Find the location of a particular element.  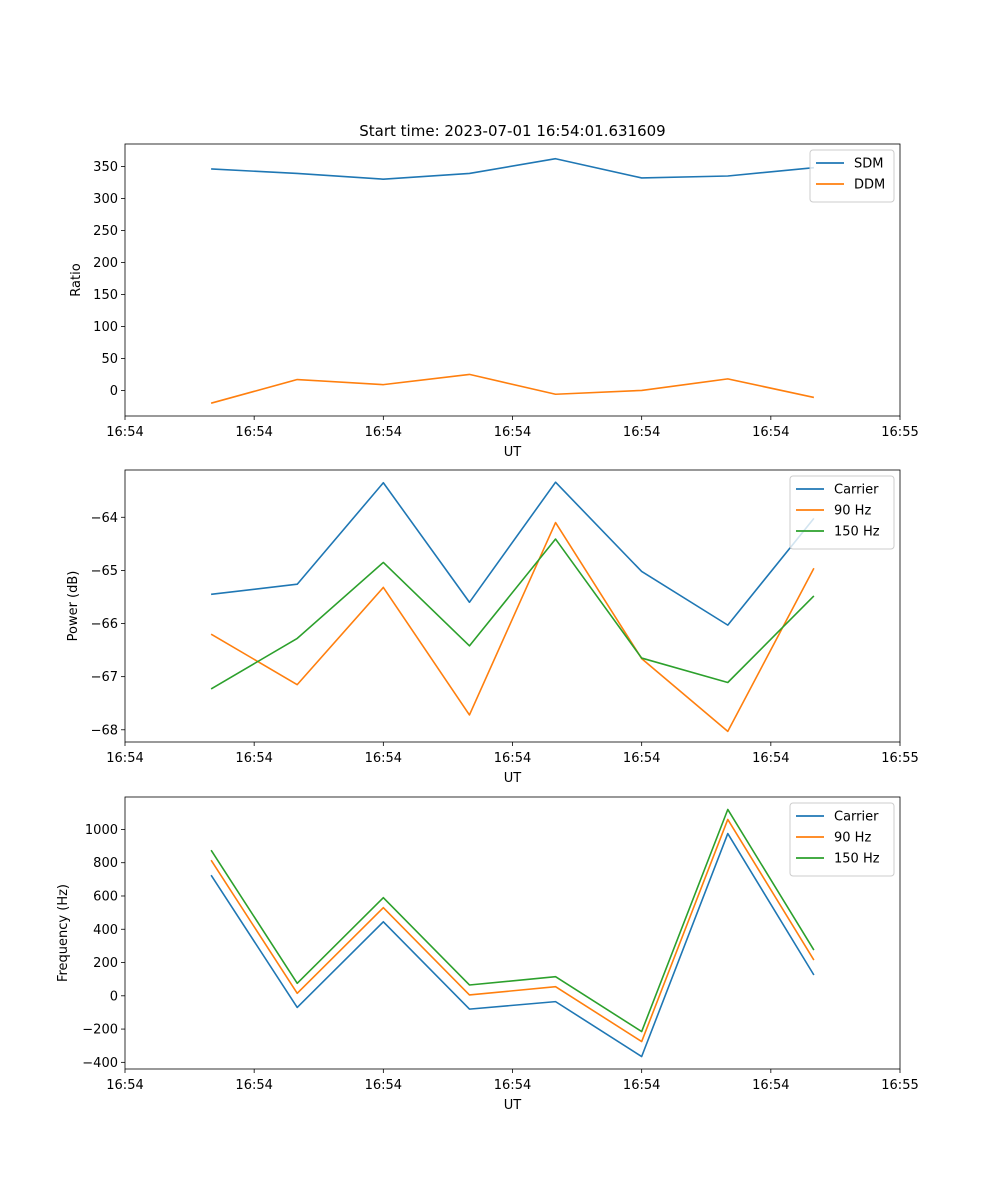

y-axis-label: Ratio is located at coordinates (76, 279).